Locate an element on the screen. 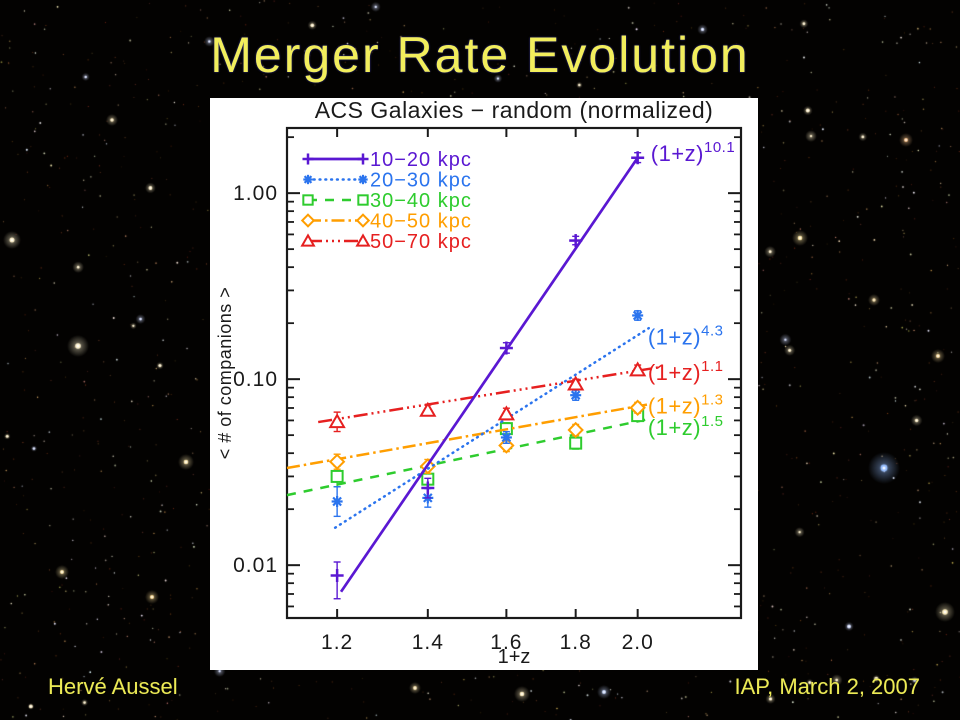 Image resolution: width=960 pixels, height=720 pixels. svg-text: 1.4 is located at coordinates (428, 642).